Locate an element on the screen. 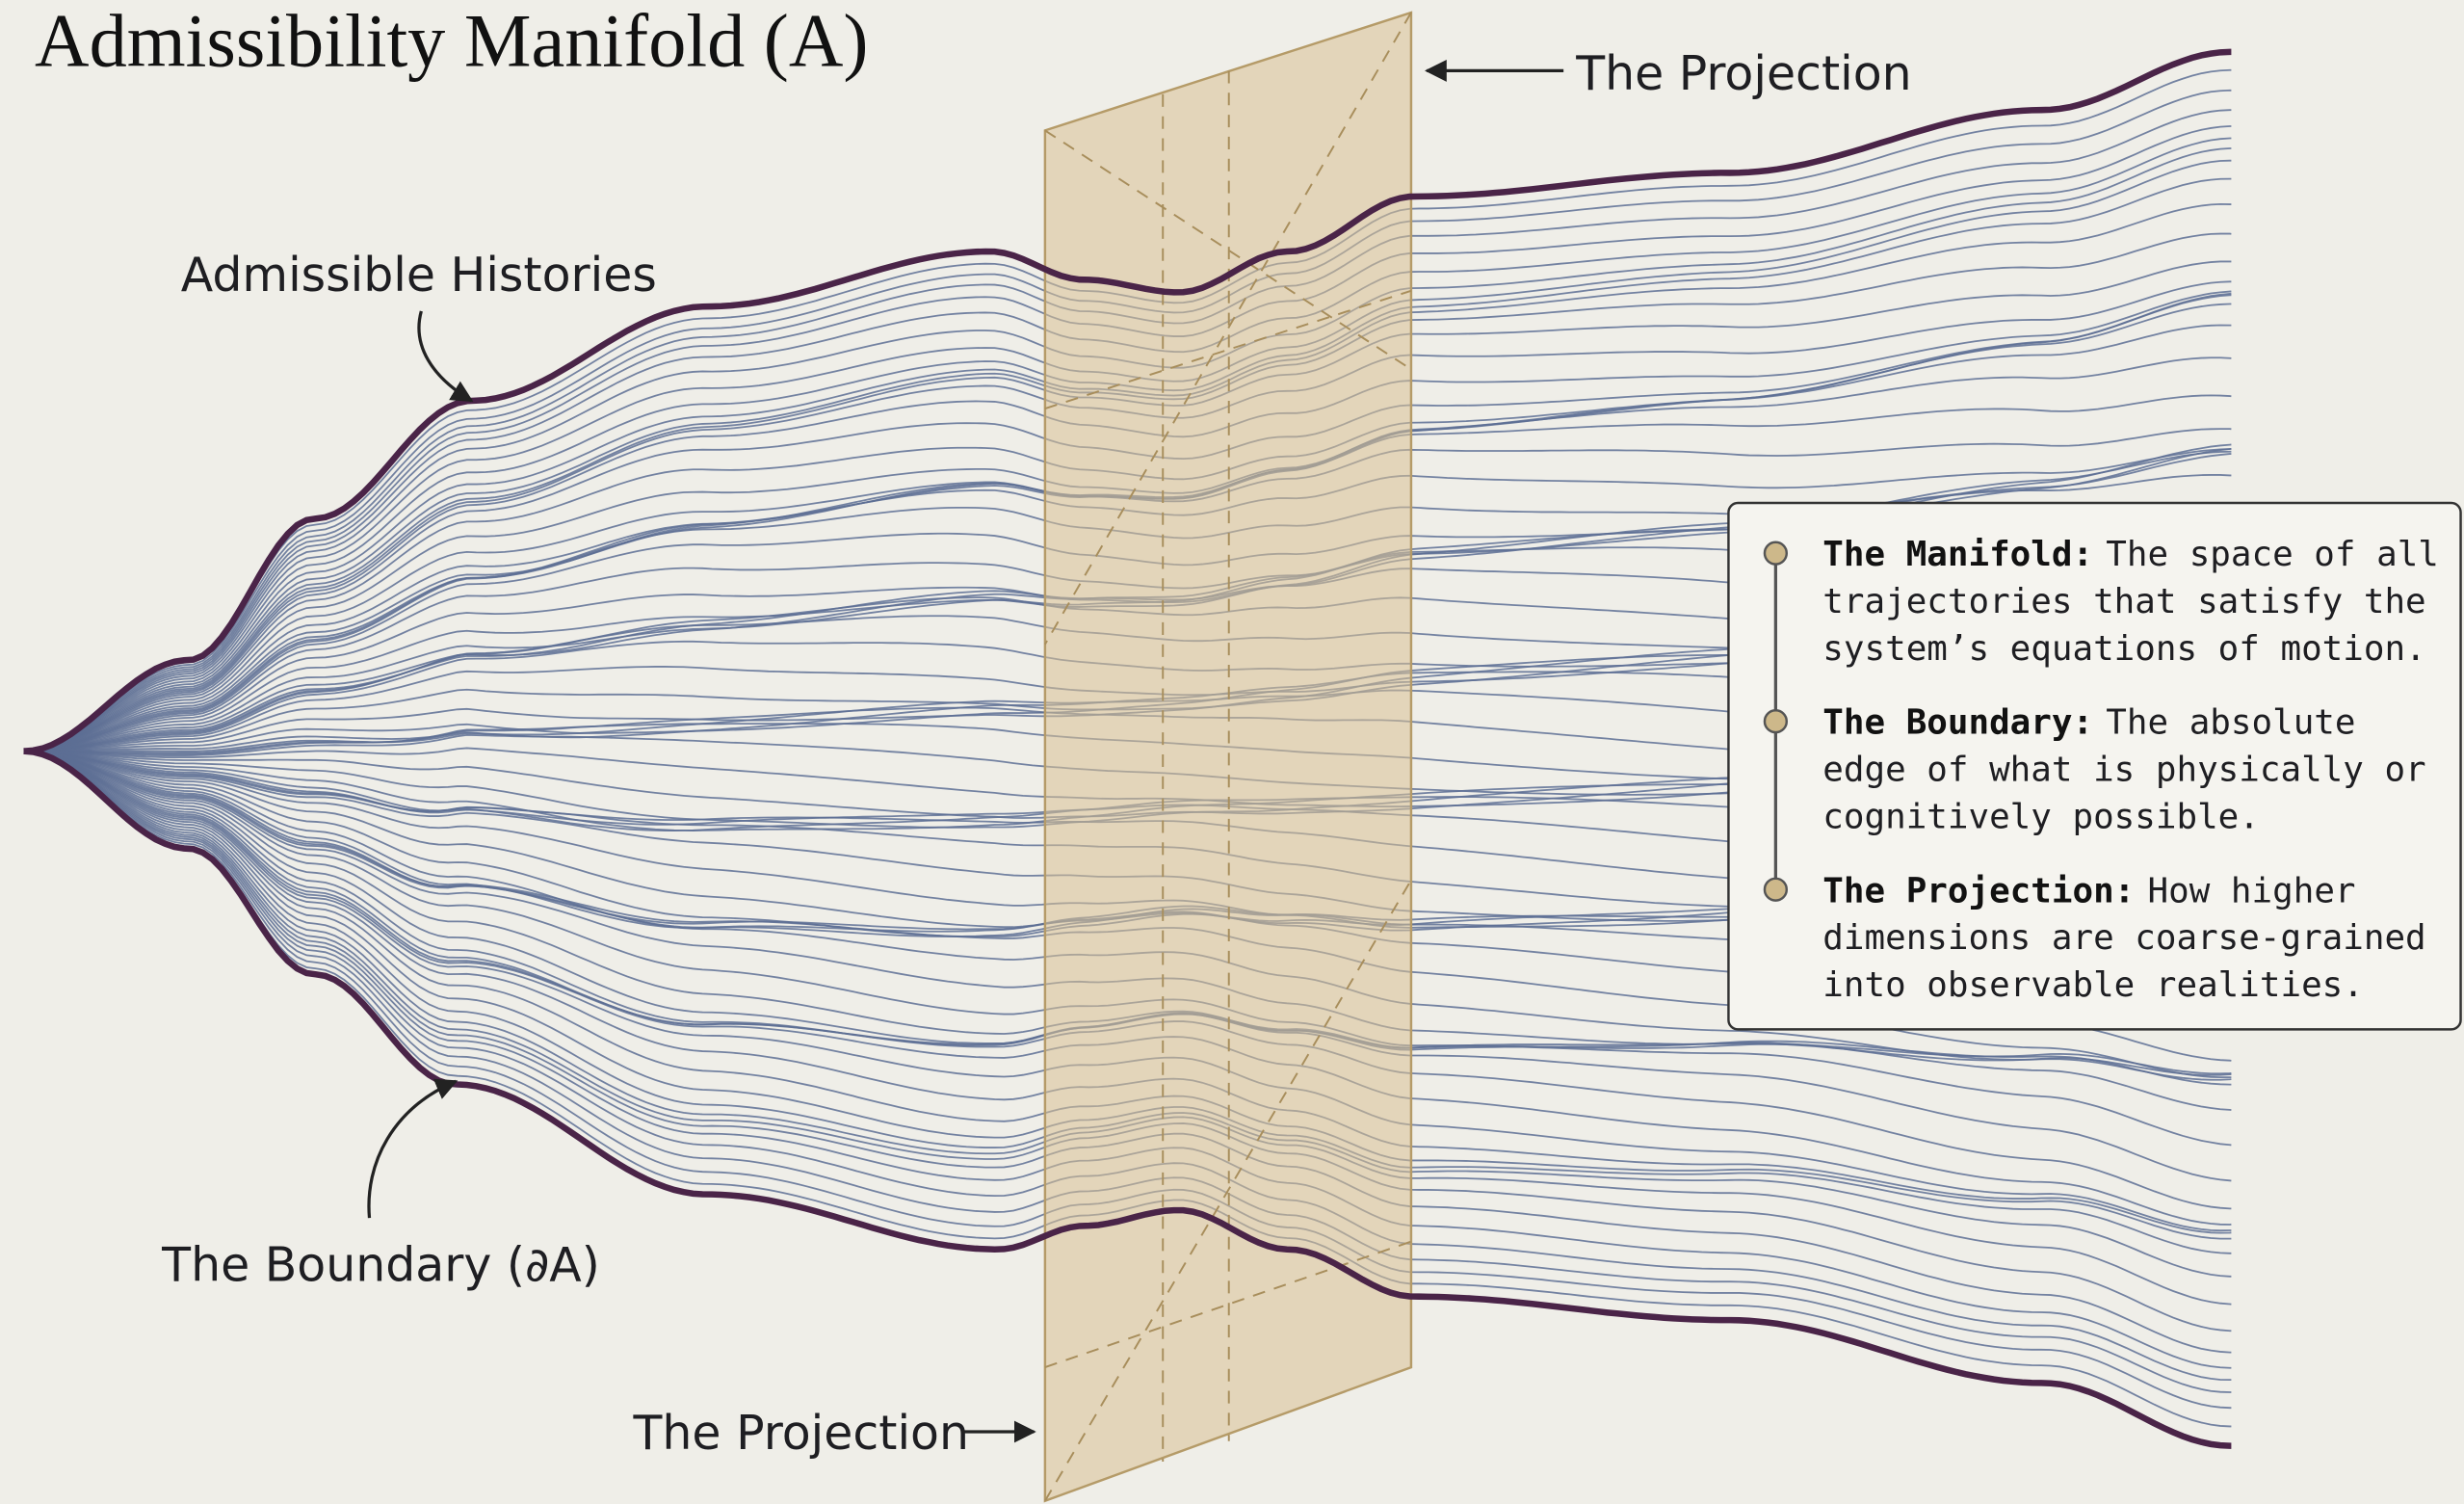 The image size is (2464, 1504). legend-text: into observable realities. is located at coordinates (2093, 985).